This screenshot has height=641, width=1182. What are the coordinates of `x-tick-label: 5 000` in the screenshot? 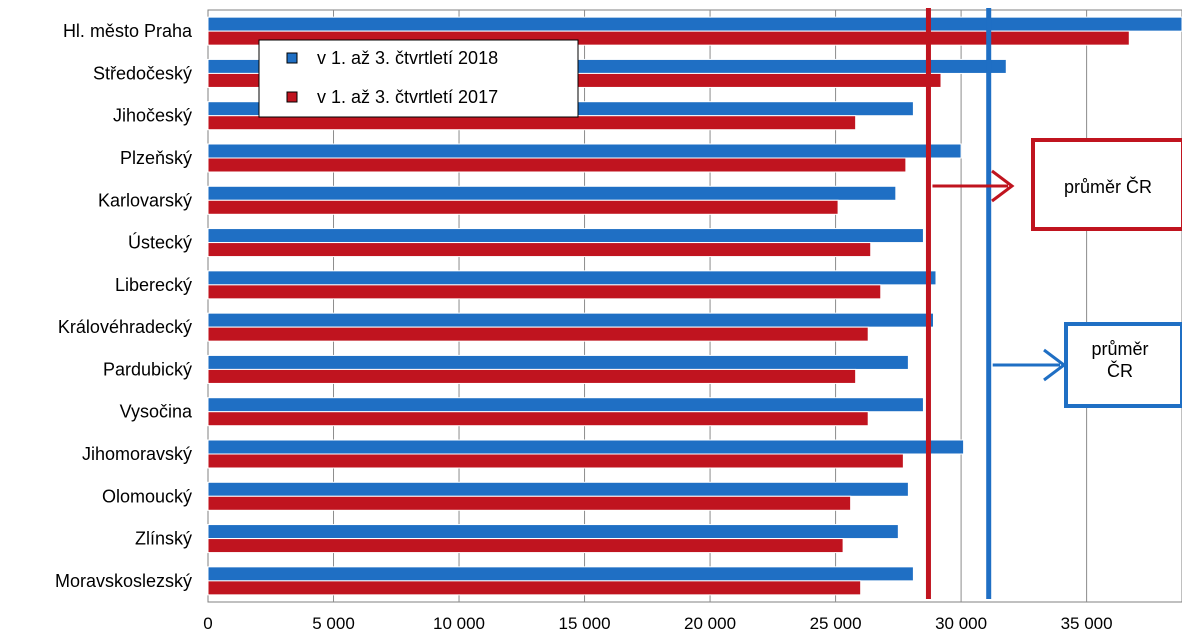 It's located at (333, 623).